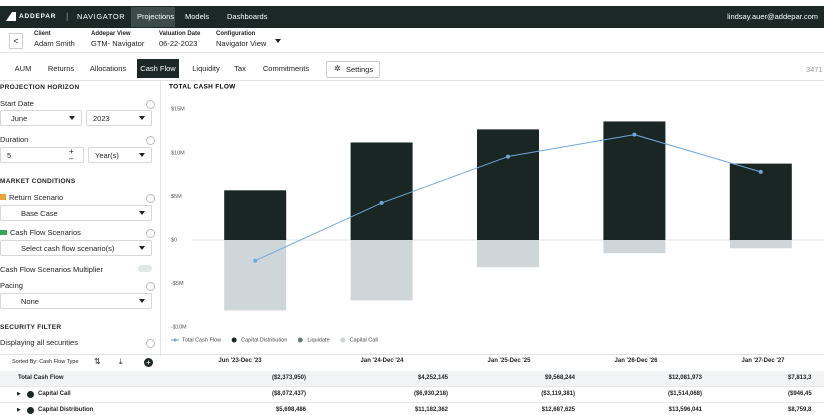 This screenshot has height=415, width=824. Describe the element at coordinates (763, 361) in the screenshot. I see `column-header: Jan '27-Dec '27` at that location.